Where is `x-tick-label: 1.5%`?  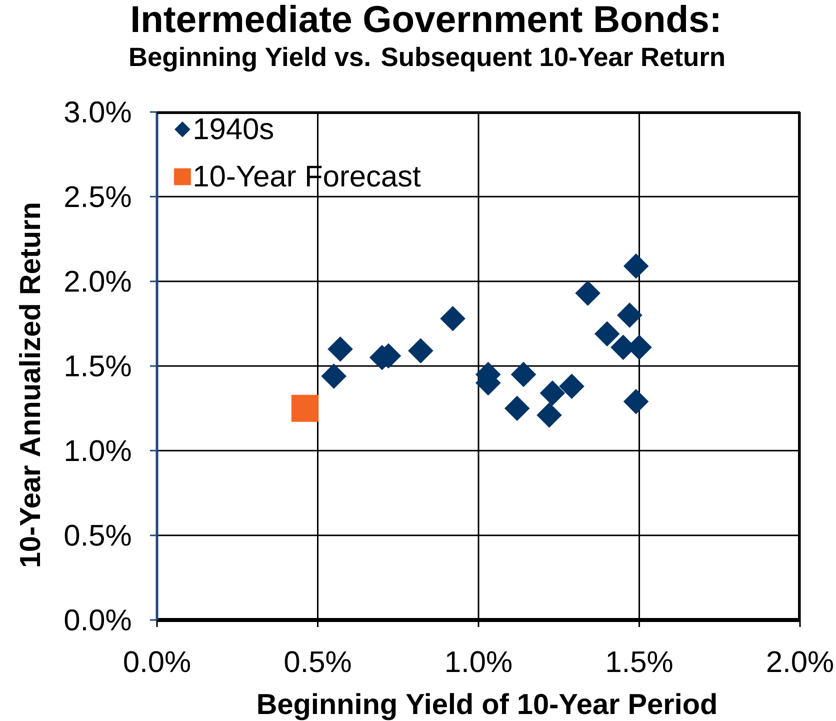 x-tick-label: 1.5% is located at coordinates (639, 661).